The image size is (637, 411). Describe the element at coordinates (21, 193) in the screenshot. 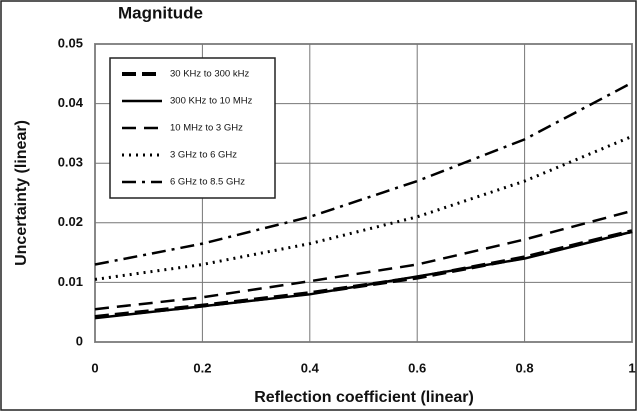

I see `y-axis-label: Uncertainty (linear)` at that location.